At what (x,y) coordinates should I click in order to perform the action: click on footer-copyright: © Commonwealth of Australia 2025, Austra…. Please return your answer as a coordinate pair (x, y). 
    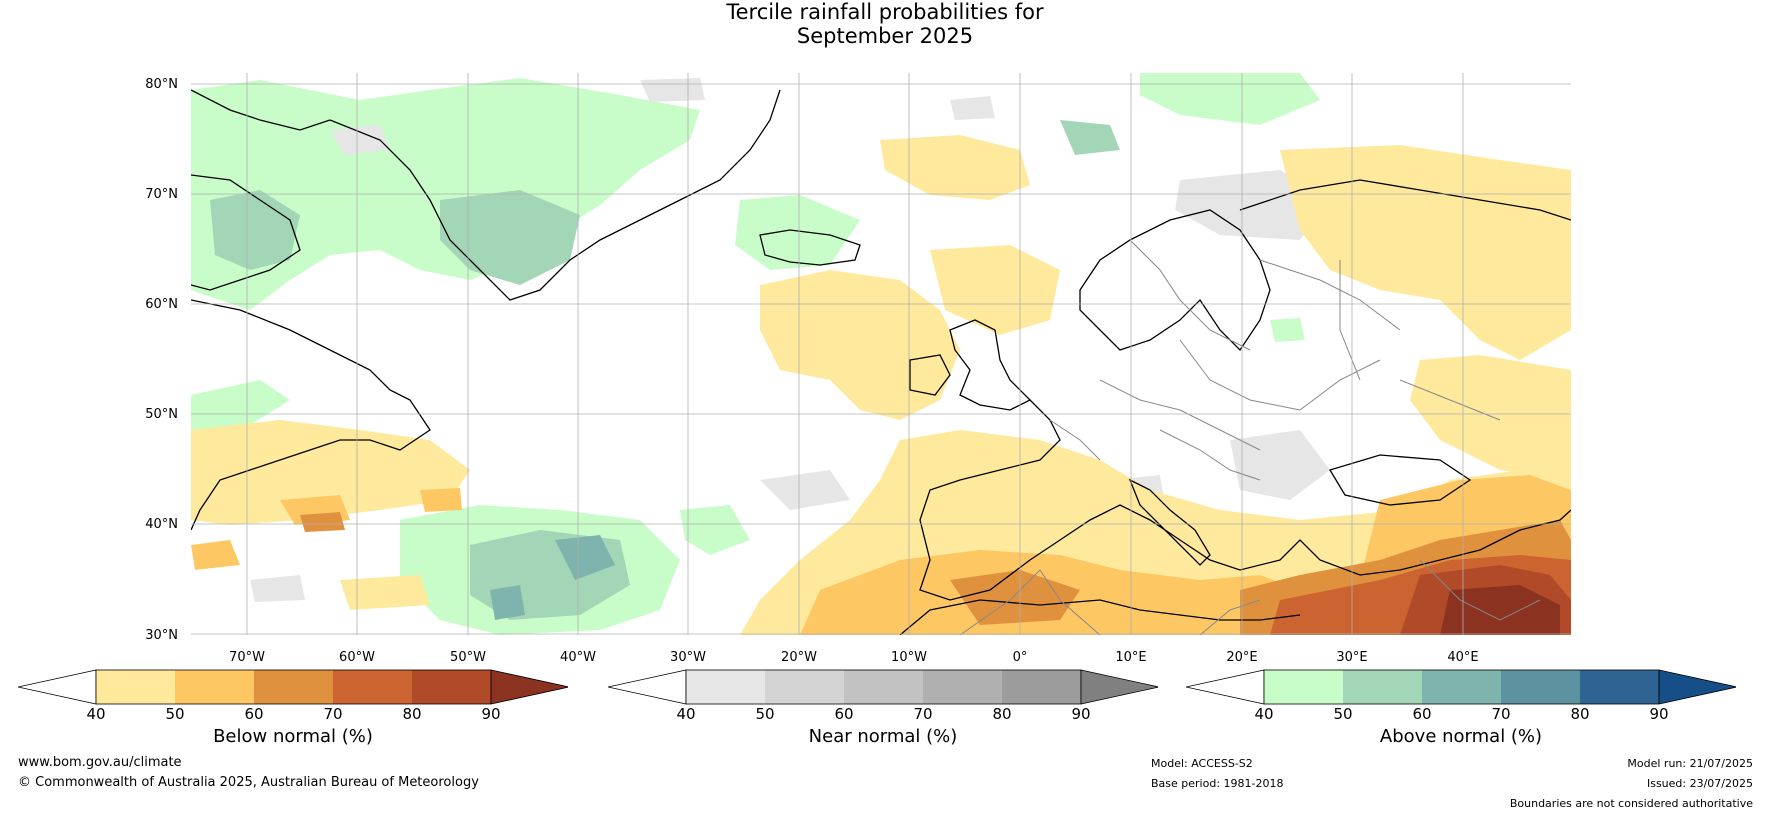
    Looking at the image, I should click on (248, 782).